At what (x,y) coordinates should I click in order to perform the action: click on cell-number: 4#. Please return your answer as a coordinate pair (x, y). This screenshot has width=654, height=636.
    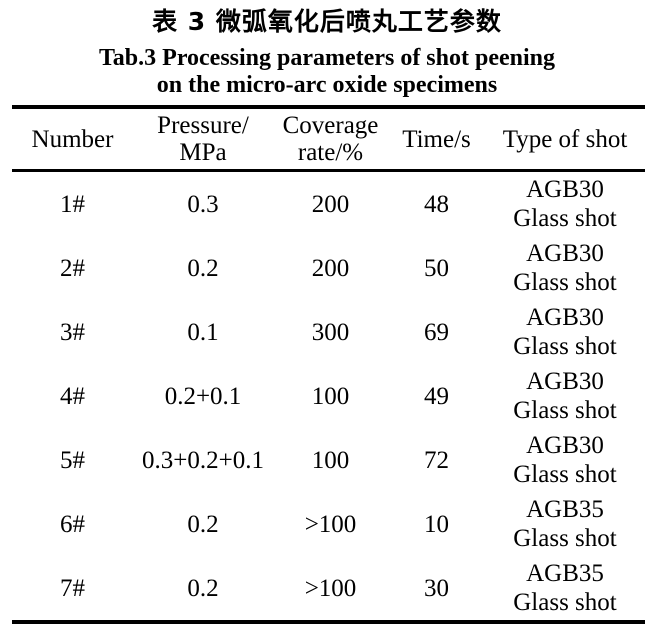
    Looking at the image, I should click on (72, 396).